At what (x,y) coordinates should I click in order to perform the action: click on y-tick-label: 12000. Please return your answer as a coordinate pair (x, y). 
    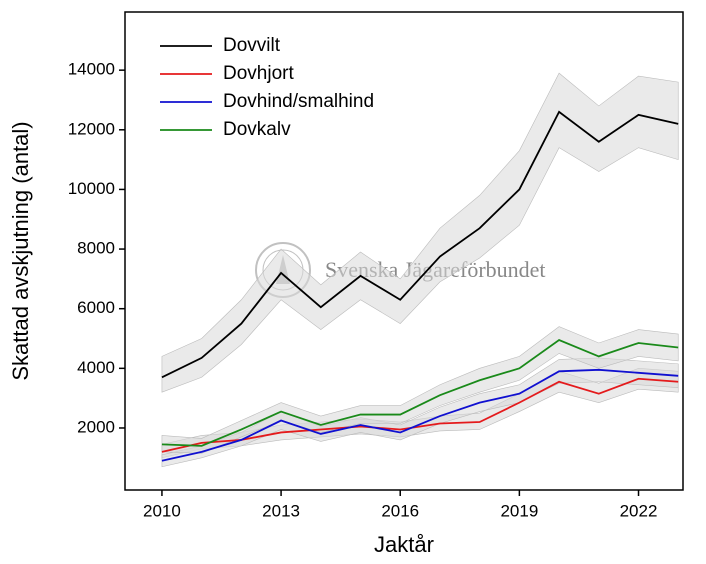
    Looking at the image, I should click on (91, 128).